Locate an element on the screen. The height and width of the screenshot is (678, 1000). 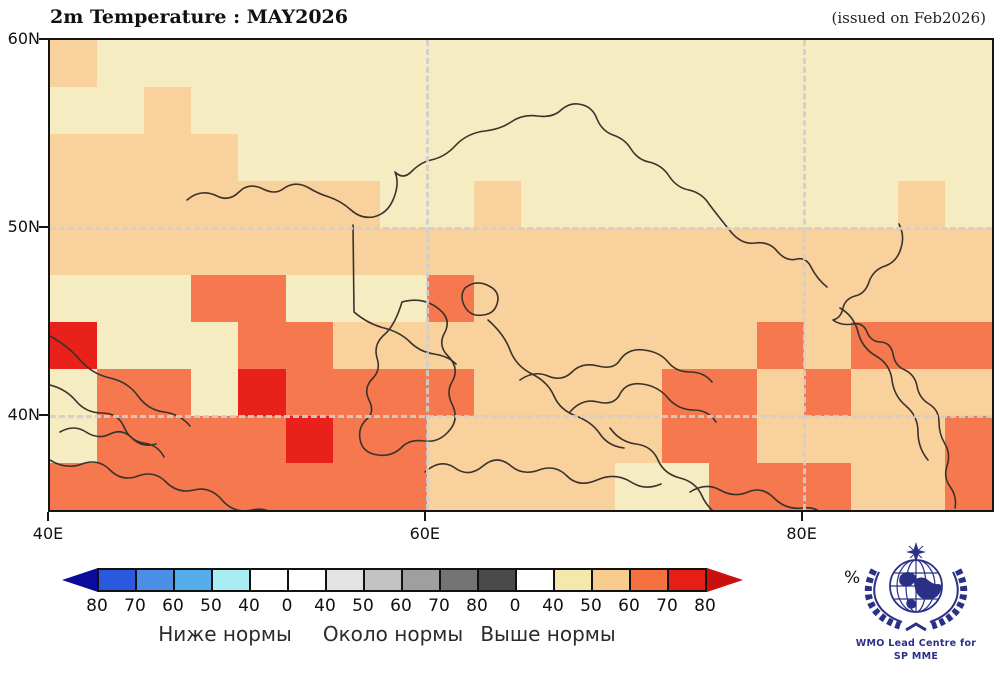
border-iran-north is located at coordinates (159, 484).